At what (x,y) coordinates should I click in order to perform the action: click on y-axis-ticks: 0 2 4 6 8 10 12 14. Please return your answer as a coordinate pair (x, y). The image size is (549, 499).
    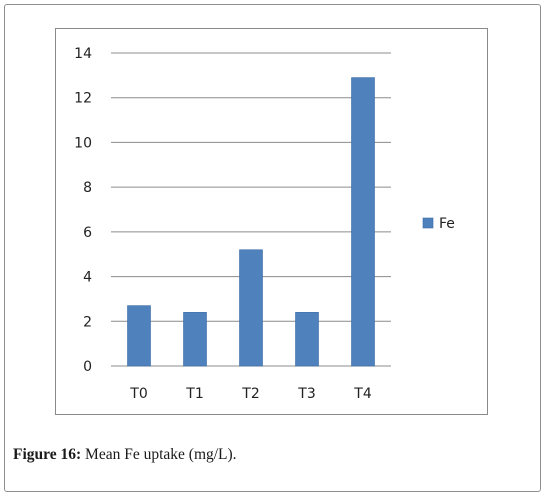
    Looking at the image, I should click on (83, 210).